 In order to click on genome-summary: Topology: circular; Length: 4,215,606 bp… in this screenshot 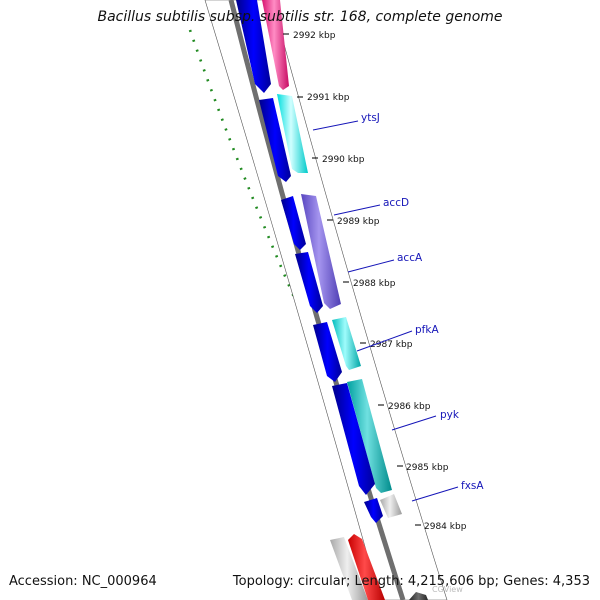, I will do `click(411, 581)`.